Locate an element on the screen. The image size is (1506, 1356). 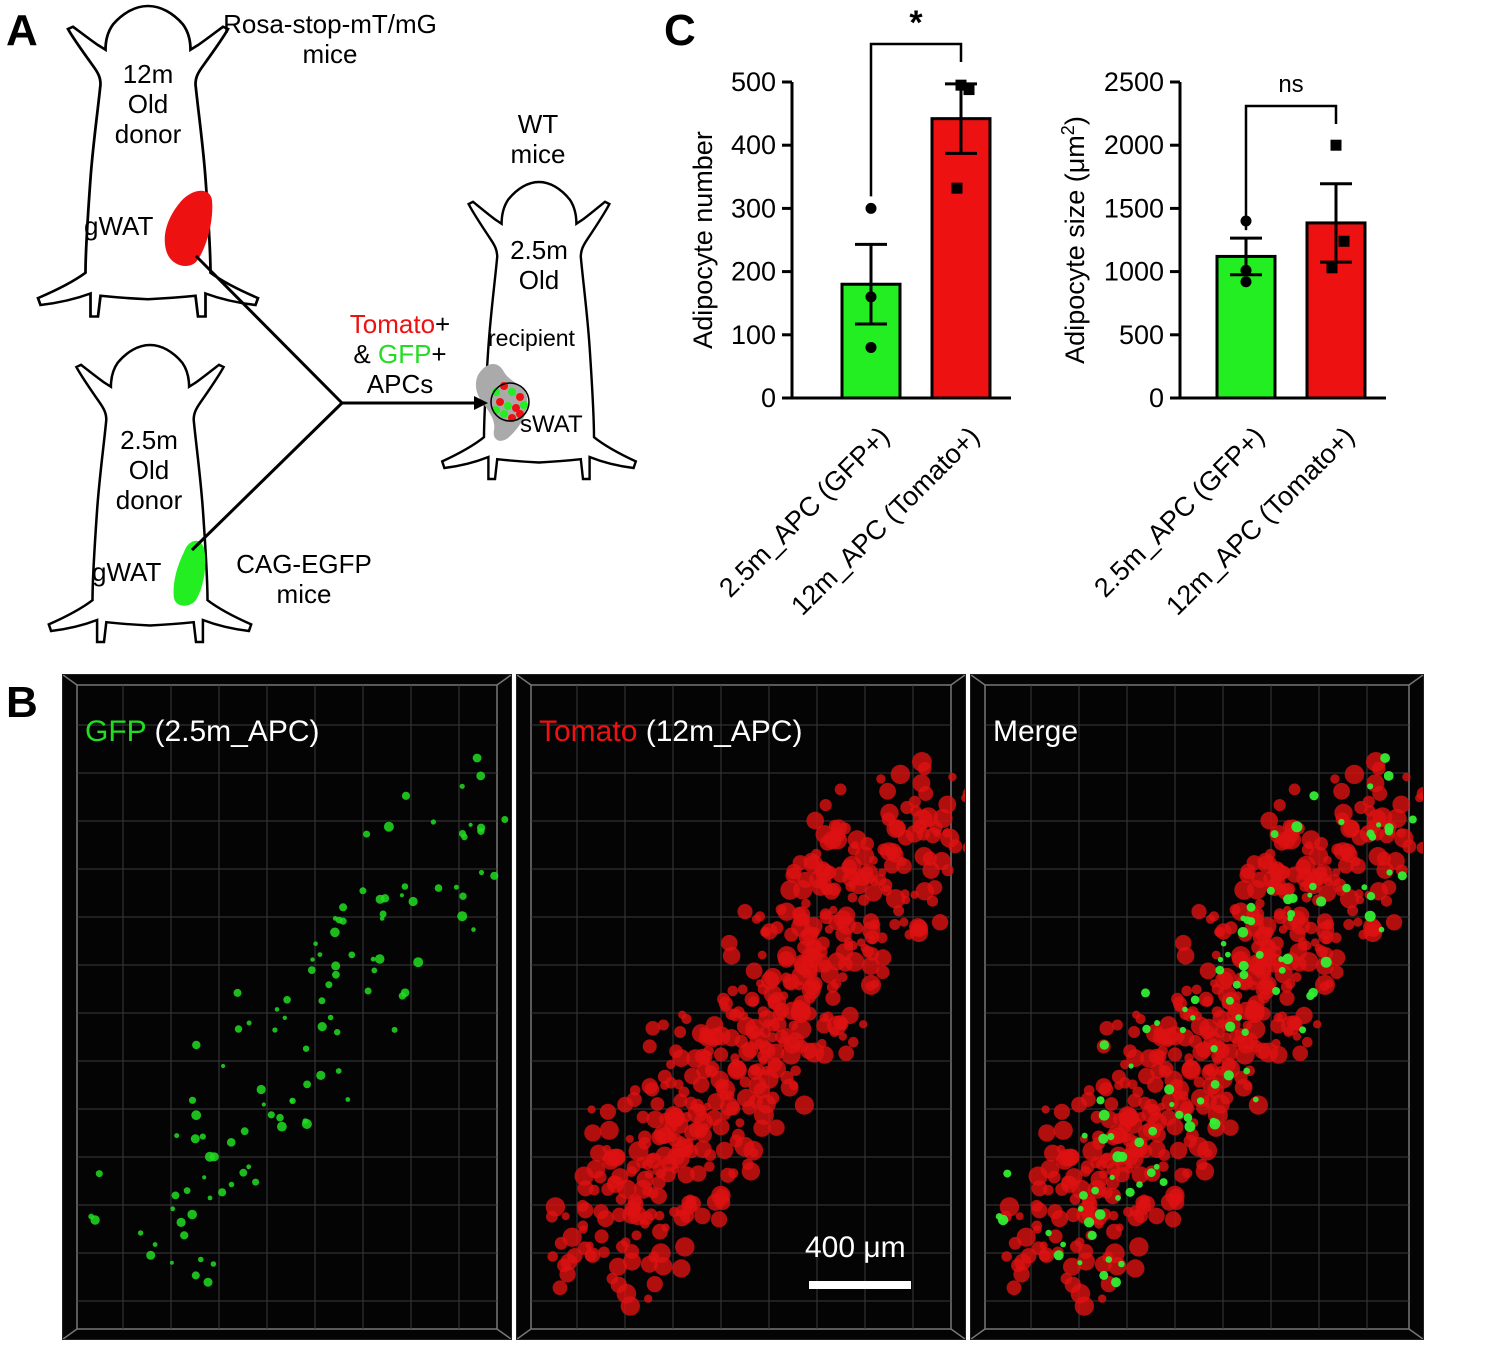
panel-b-letter: B is located at coordinates (22, 702).